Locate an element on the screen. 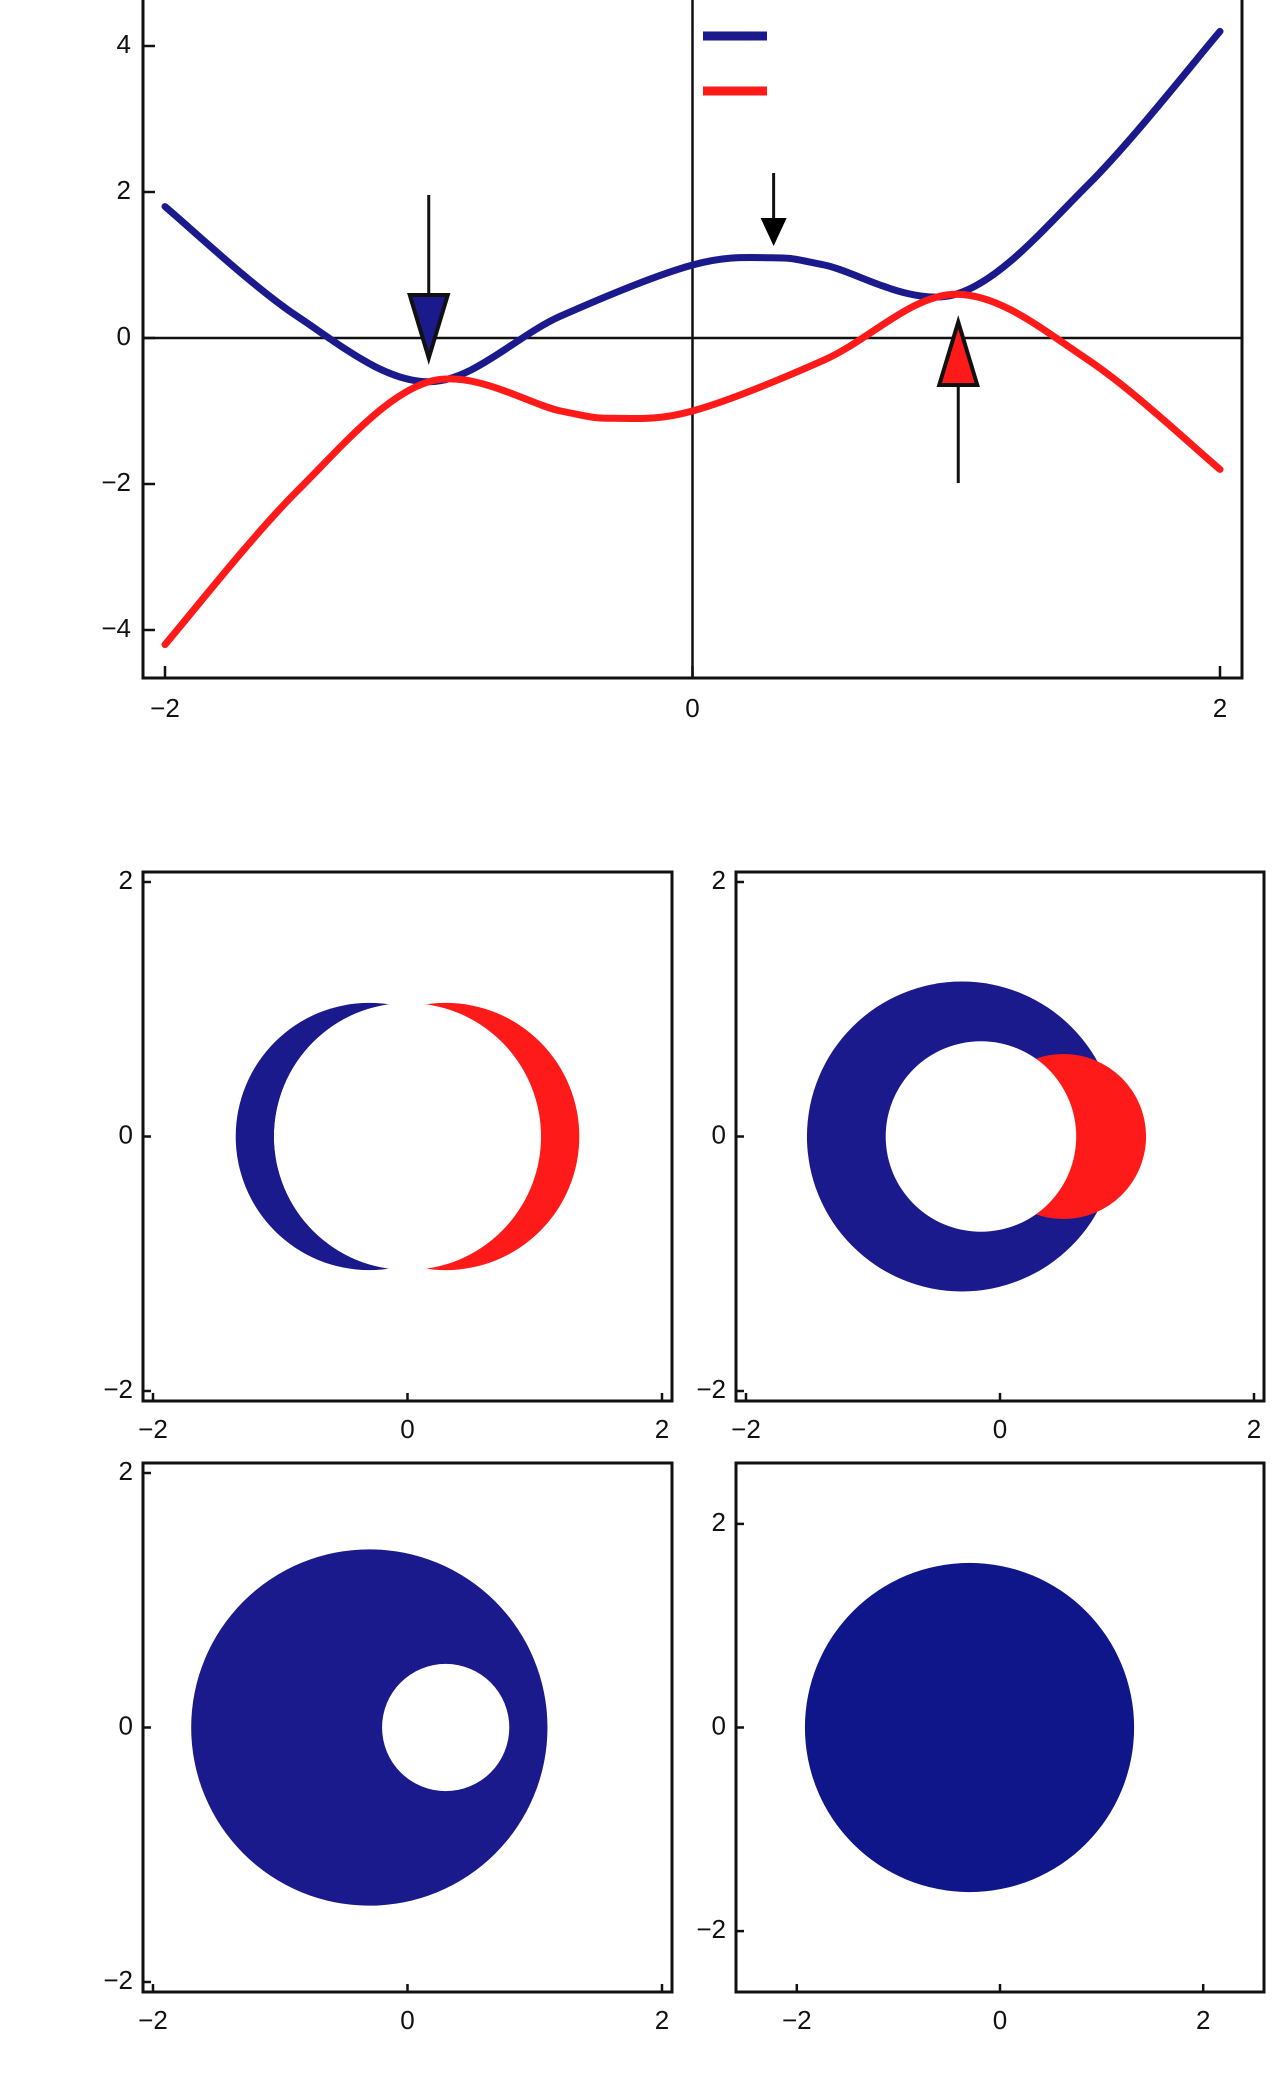 This screenshot has width=1274, height=2080. region-plot-top-left: −2 0 2 −2 0 2 is located at coordinates (388, 1154).